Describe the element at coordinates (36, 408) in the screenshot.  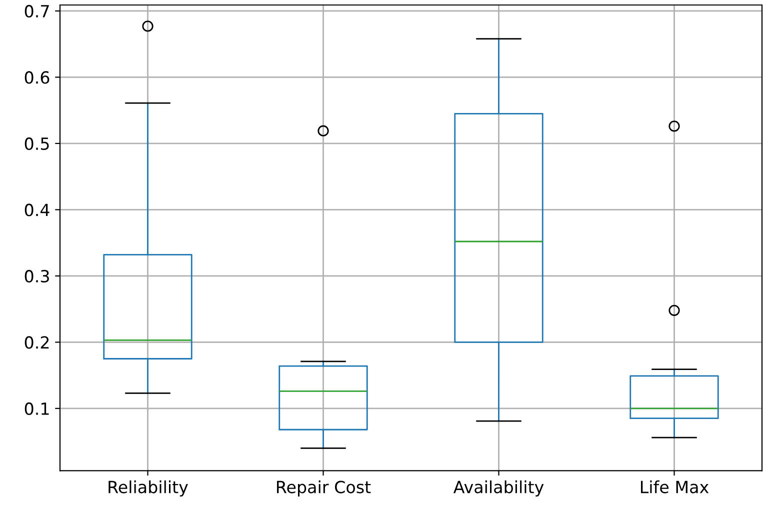
I see `y-tick-label: 0.1` at that location.